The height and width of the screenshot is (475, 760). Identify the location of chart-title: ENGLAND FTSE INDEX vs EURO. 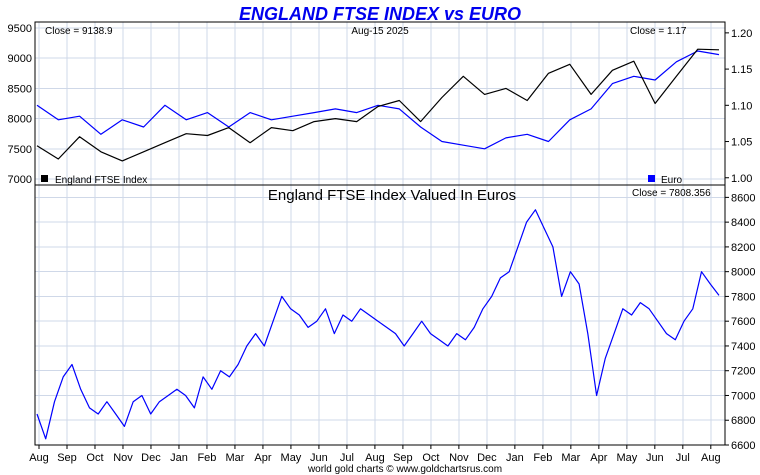
(380, 14).